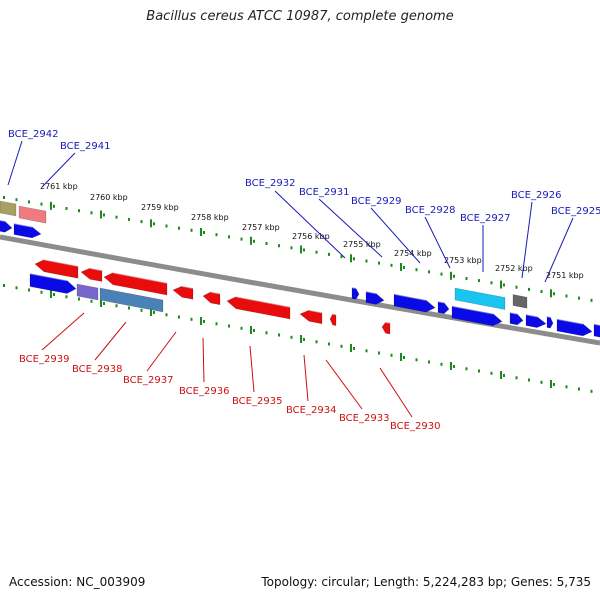 Image resolution: width=600 pixels, height=600 pixels. I want to click on gene-BCE_2937-shine, so click(140, 277).